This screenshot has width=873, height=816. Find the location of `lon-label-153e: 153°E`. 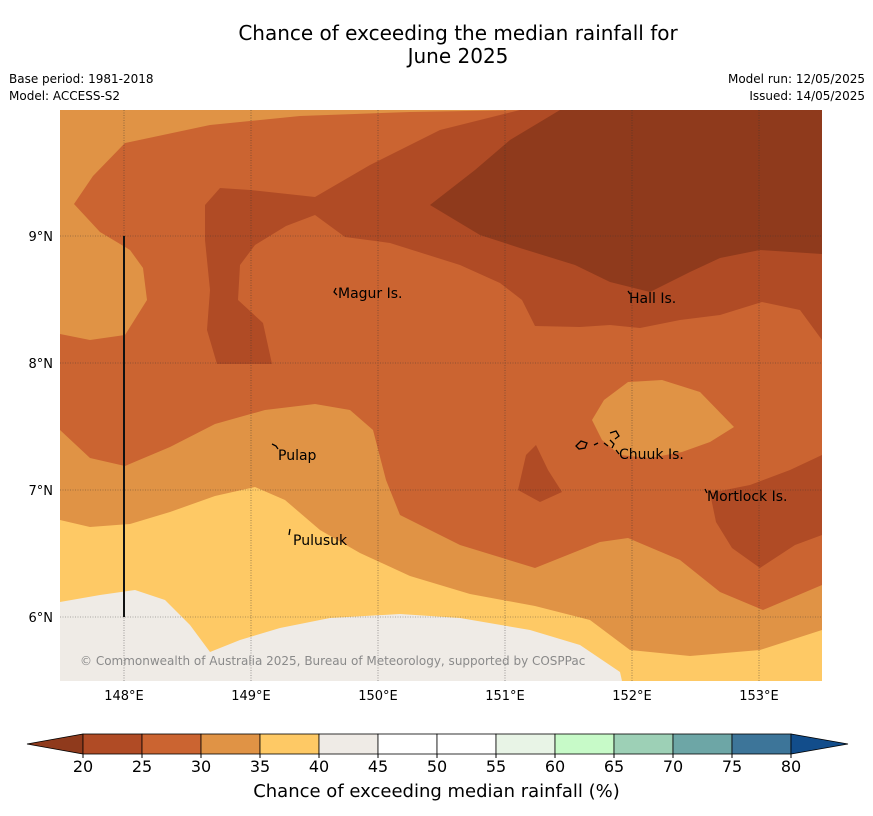

lon-label-153e: 153°E is located at coordinates (759, 696).